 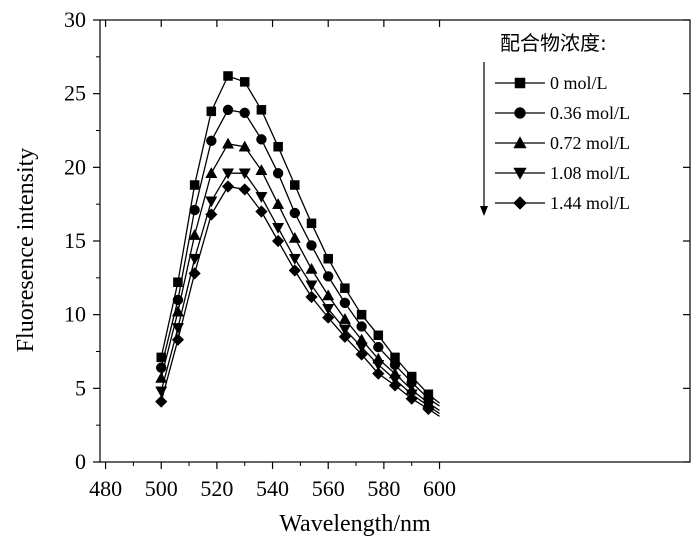 I want to click on legend-label: 0 mol/L, so click(x=579, y=83).